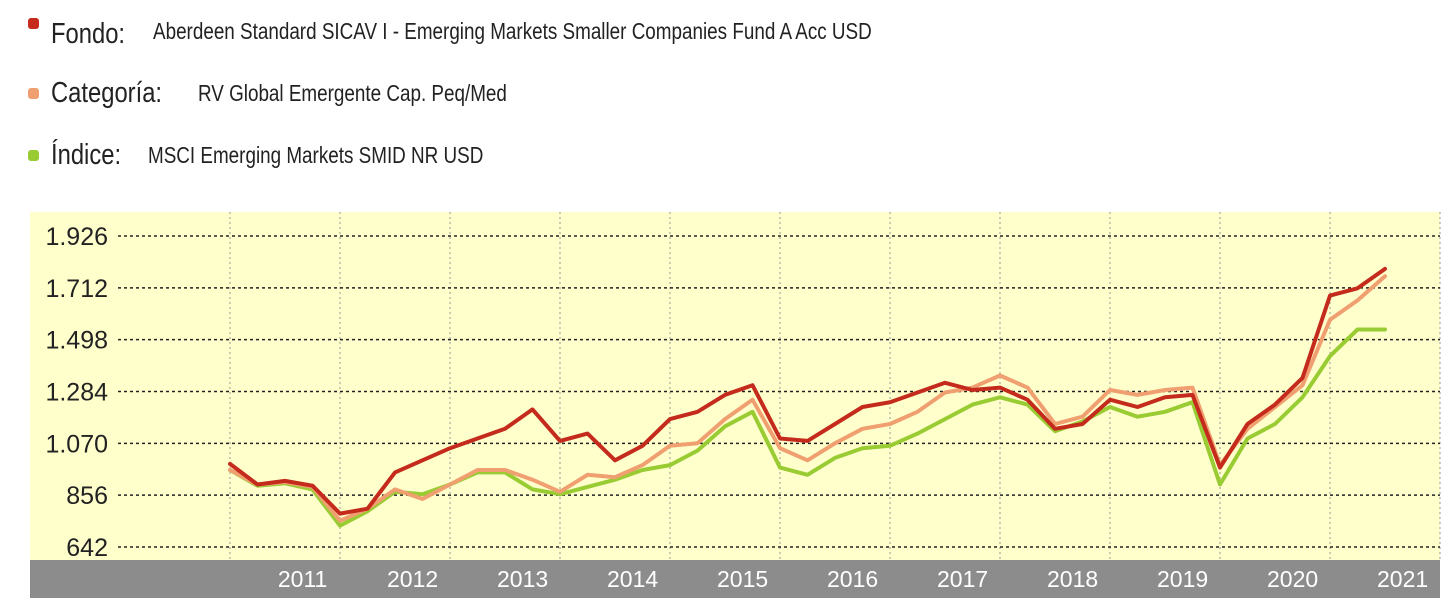 This screenshot has height=610, width=1454. Describe the element at coordinates (1402, 579) in the screenshot. I see `x-tick-label: 2021` at that location.